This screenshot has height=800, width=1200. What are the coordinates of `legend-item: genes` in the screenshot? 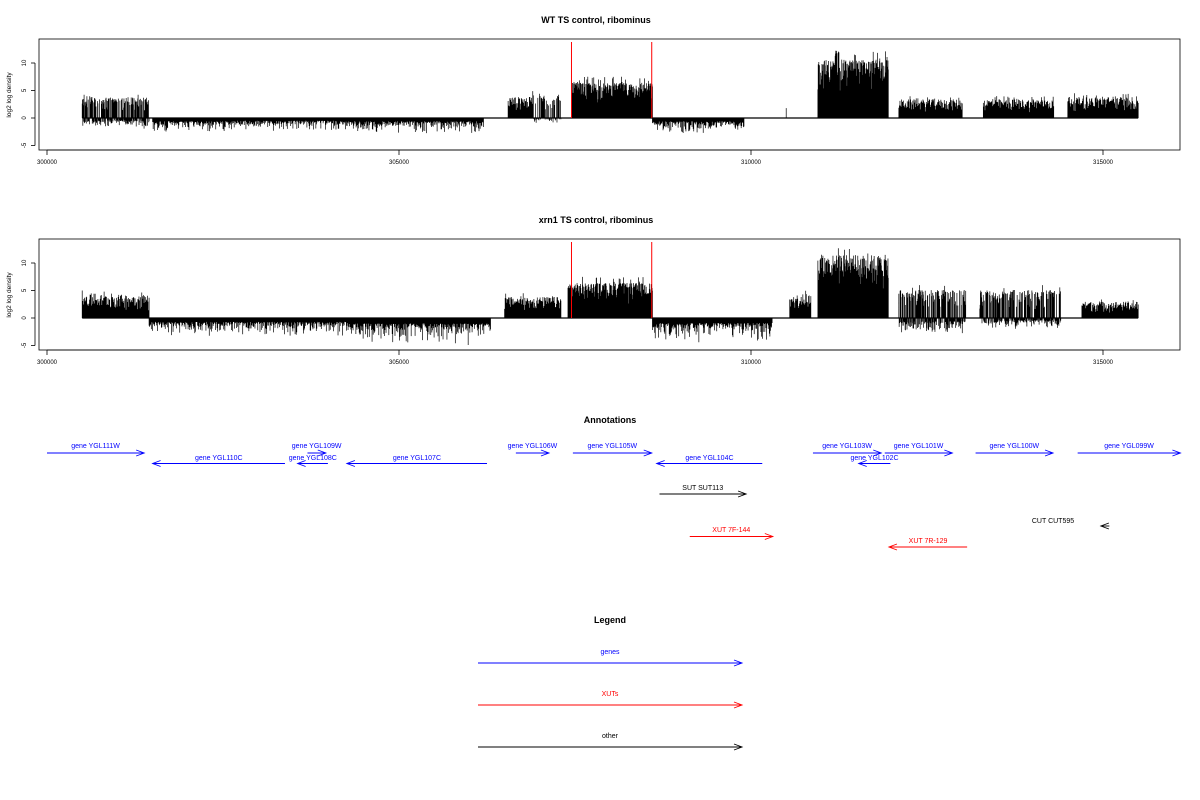 It's located at (611, 658).